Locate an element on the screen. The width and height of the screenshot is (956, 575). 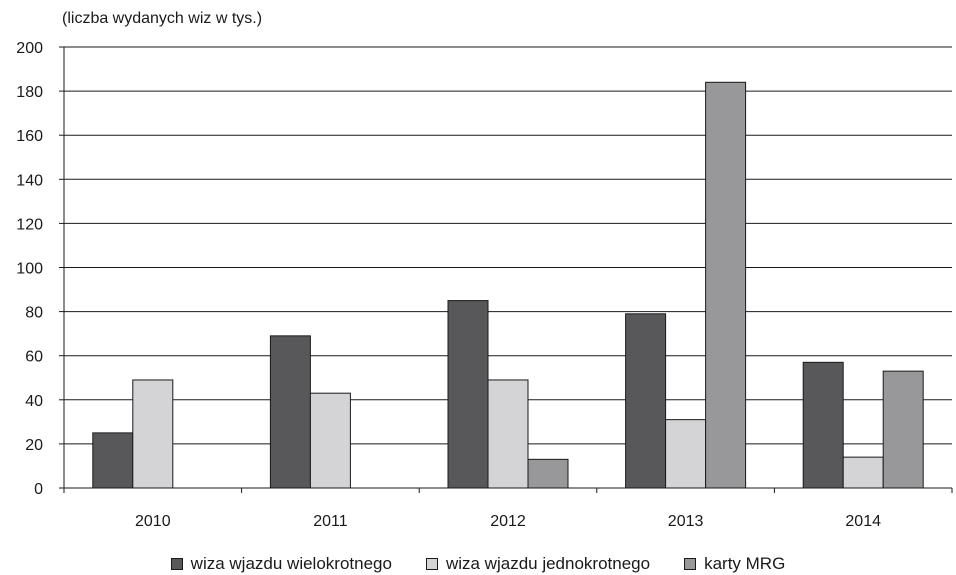
y-axis-ticks: 0 20 40 60 80 100 120 140 160 180 200 is located at coordinates (40, 269).